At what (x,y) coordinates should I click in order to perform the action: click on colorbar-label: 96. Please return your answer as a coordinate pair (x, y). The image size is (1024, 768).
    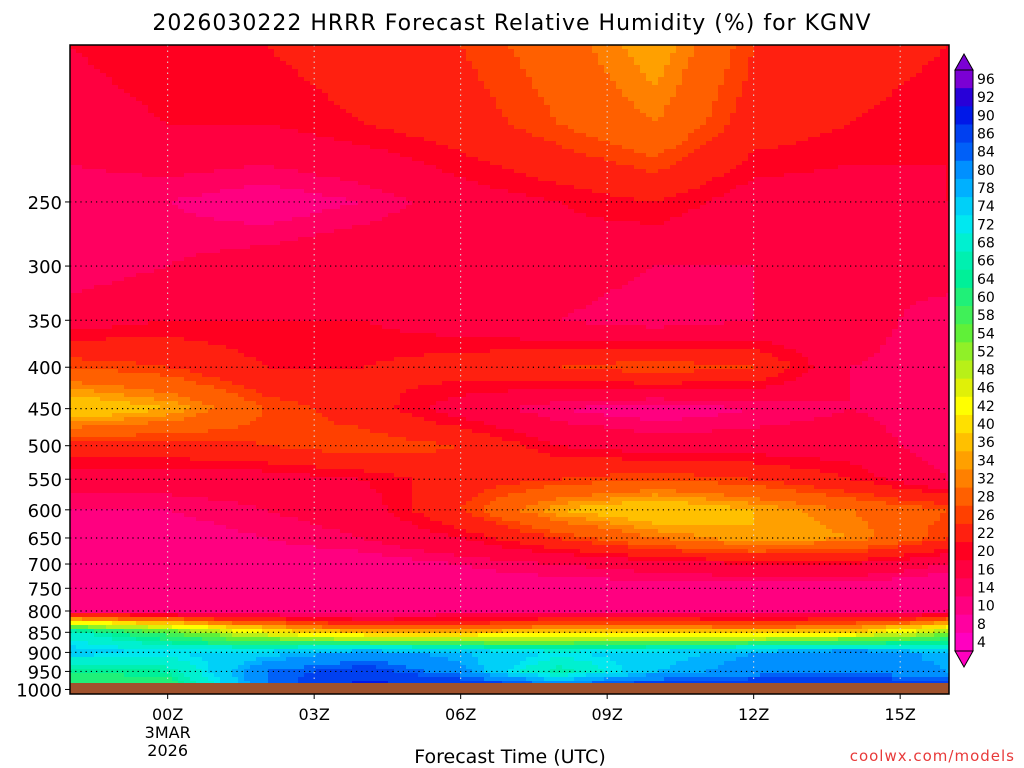
    Looking at the image, I should click on (986, 80).